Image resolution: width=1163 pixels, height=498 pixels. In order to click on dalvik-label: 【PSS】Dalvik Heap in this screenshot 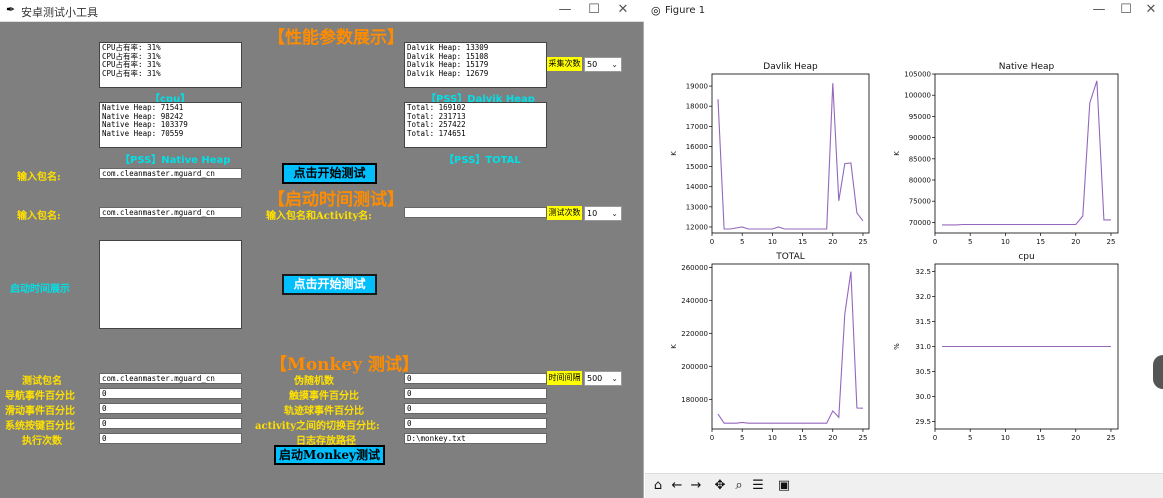, I will do `click(480, 99)`.